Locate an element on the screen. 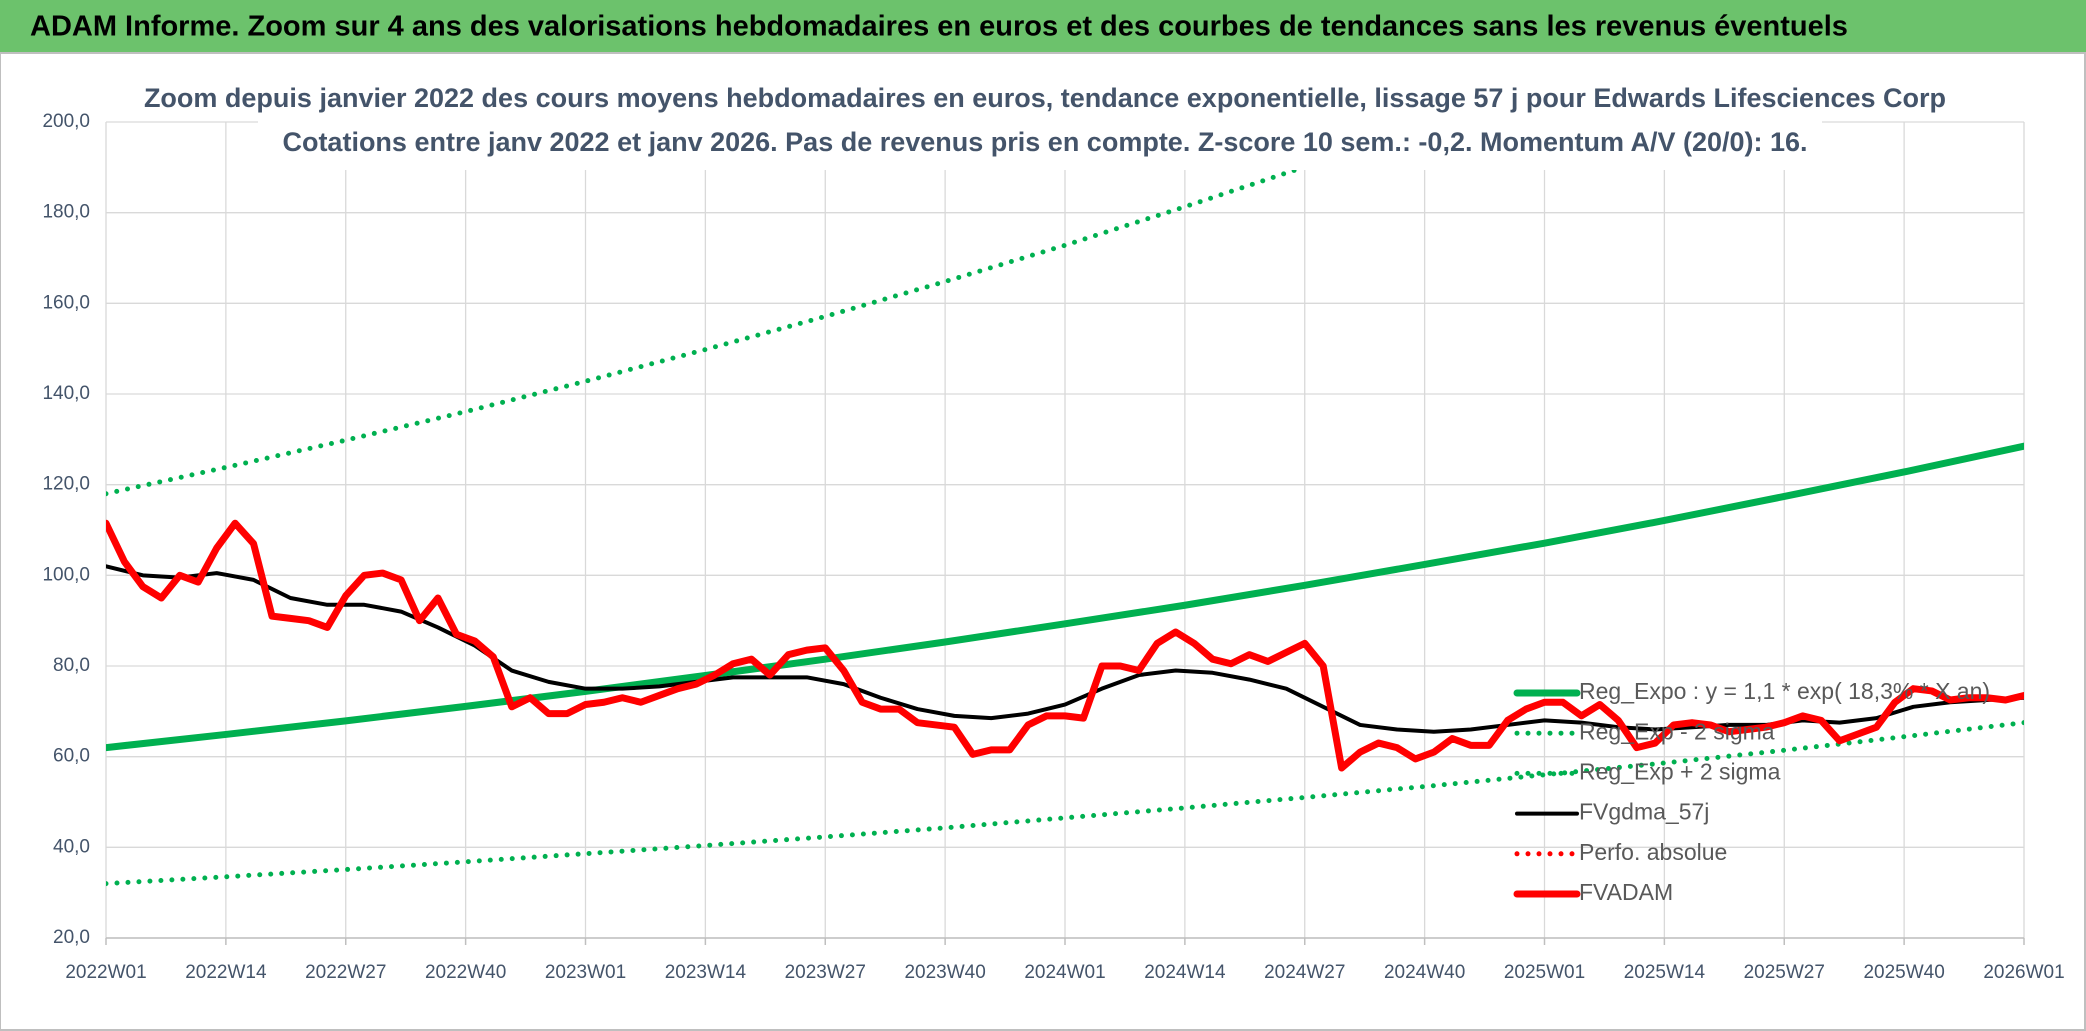 Image resolution: width=2086 pixels, height=1031 pixels. x-tick-label: 2024W14 is located at coordinates (1185, 972).